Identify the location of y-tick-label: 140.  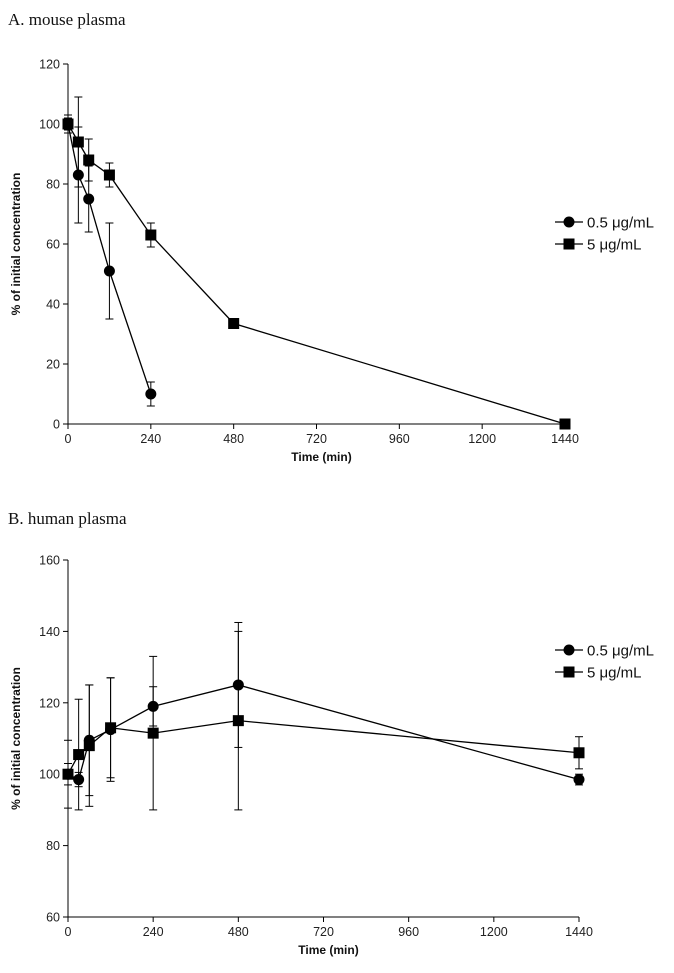
(49, 632).